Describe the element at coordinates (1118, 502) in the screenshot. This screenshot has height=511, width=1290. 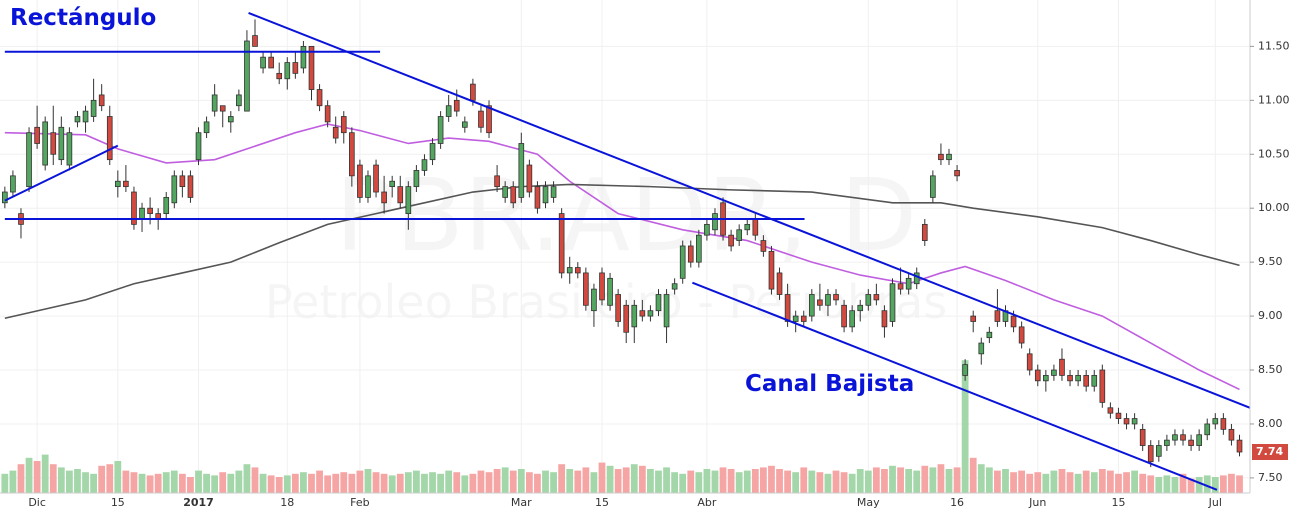
I see `x-tick-label: 15` at that location.